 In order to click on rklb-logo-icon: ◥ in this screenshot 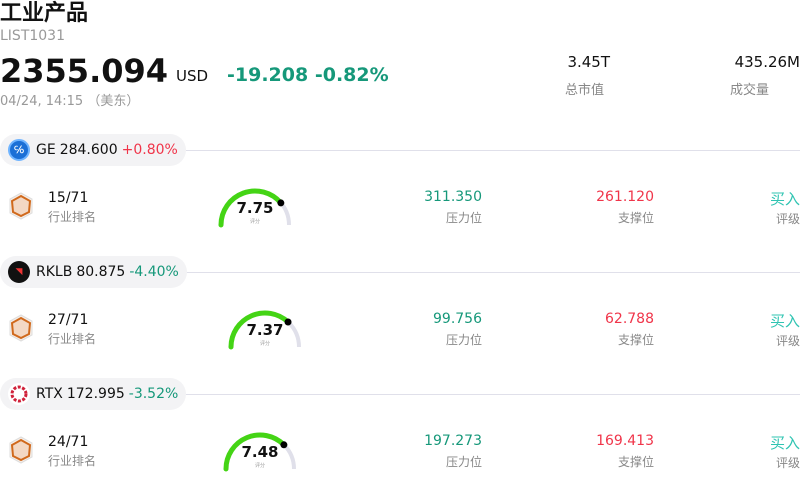, I will do `click(19, 272)`.